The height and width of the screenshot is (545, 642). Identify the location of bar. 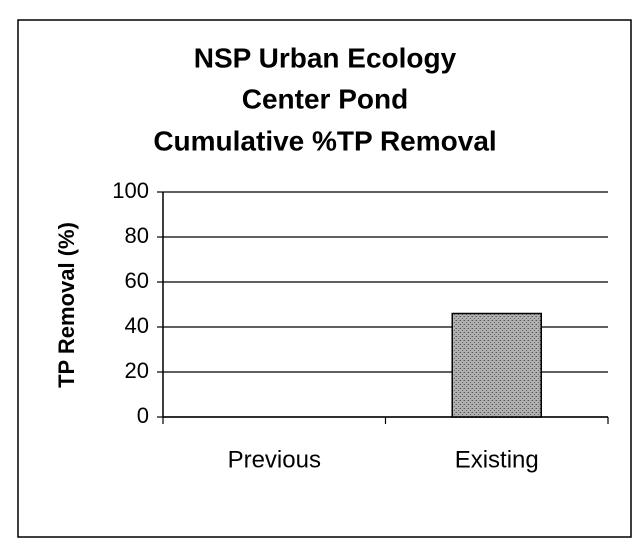
(496, 365).